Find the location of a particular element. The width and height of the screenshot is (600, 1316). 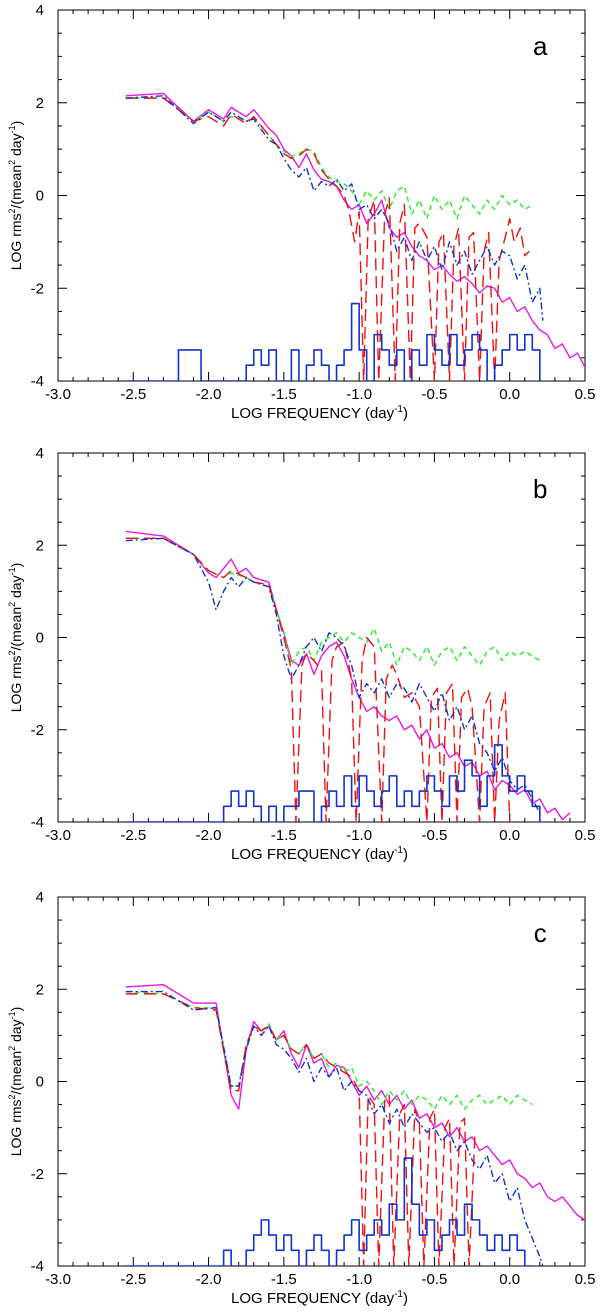

panel-label: a is located at coordinates (540, 46).